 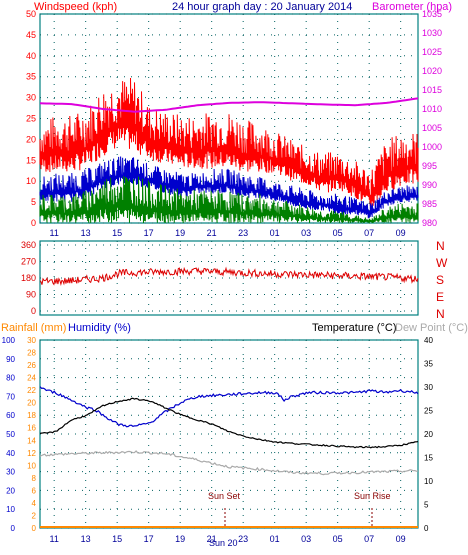 I want to click on direction-y-tick-label: 270, so click(x=28, y=262).